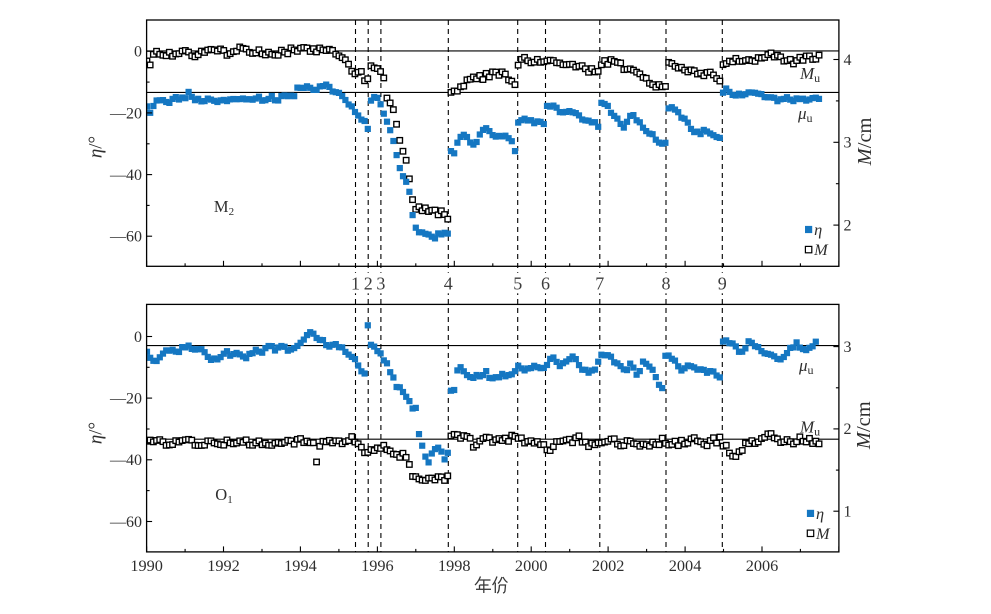 This screenshot has height=614, width=991. What do you see at coordinates (377, 565) in the screenshot?
I see `svg-text: 1996` at bounding box center [377, 565].